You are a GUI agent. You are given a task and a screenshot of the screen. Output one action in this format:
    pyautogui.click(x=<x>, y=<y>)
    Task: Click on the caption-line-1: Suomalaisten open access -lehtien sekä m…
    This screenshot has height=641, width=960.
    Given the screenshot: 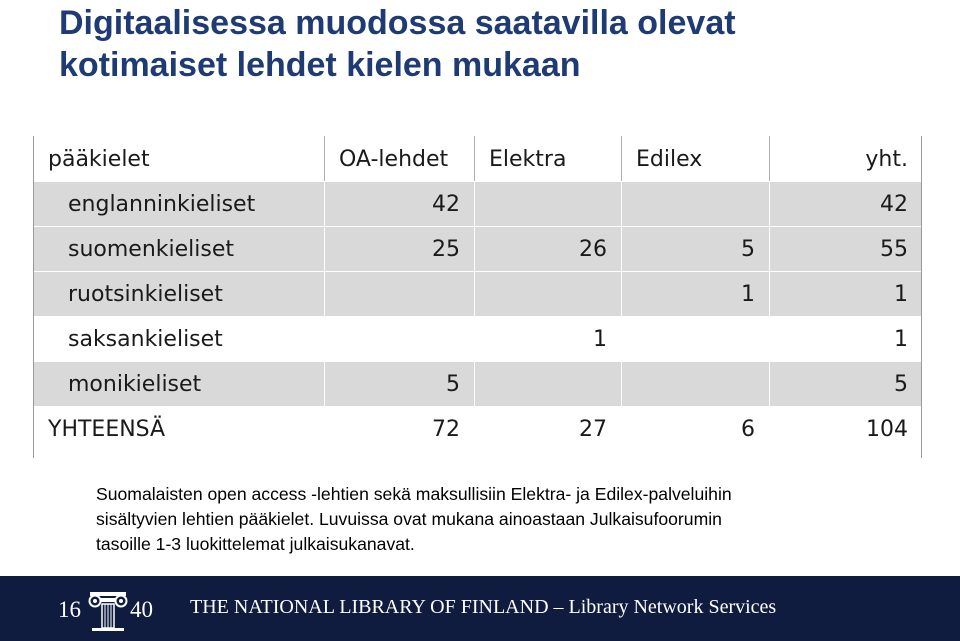 What is the action you would take?
    pyautogui.click(x=414, y=494)
    